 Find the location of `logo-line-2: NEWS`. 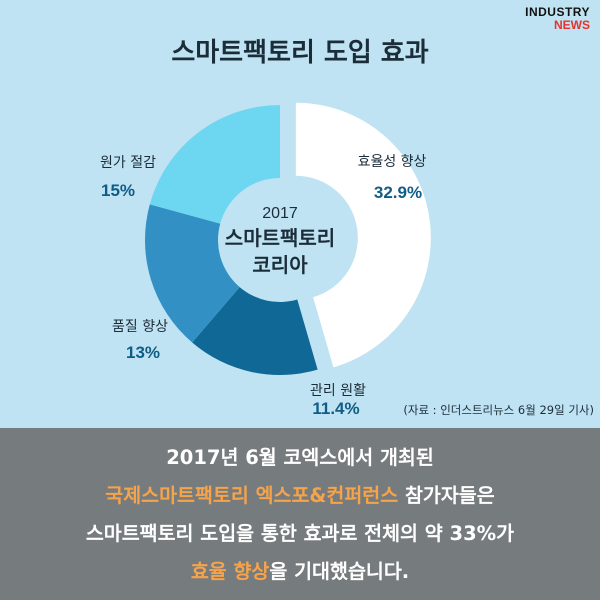

logo-line-2: NEWS is located at coordinates (572, 25).